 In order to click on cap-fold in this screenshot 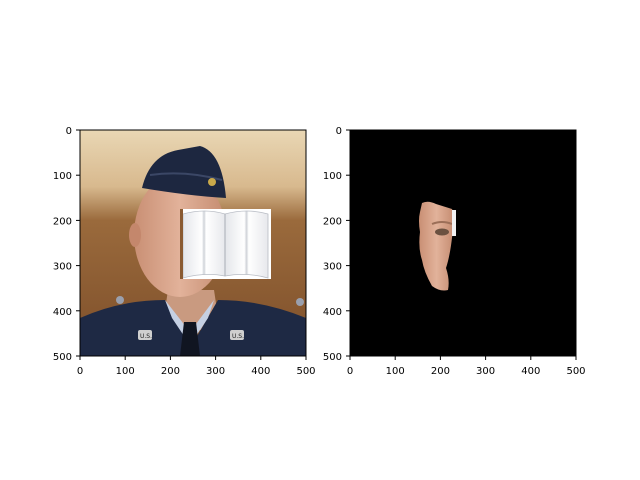, I will do `click(186, 176)`.